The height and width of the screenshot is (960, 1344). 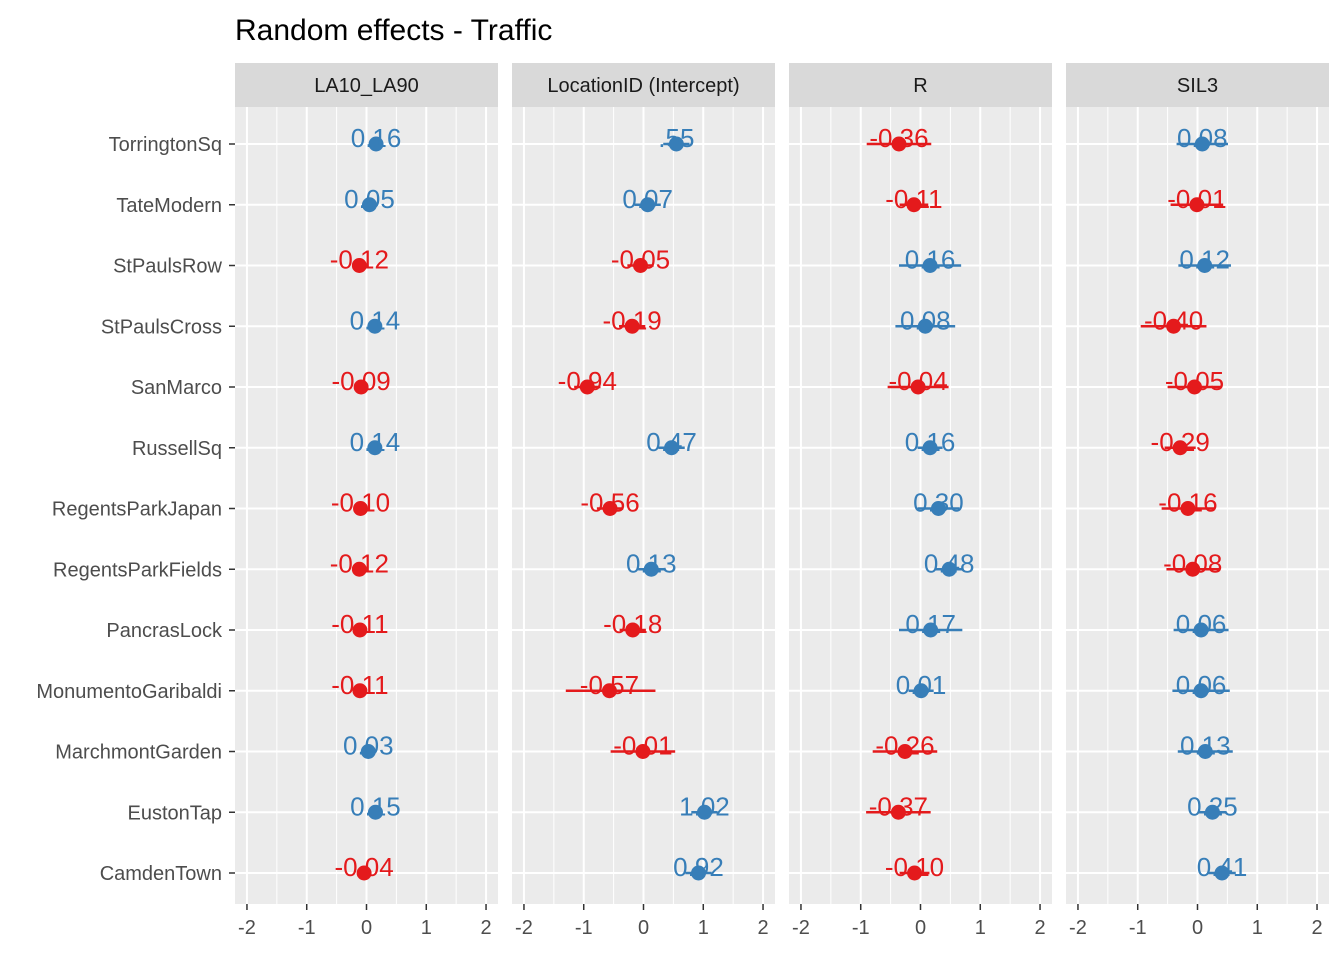 I want to click on value-label: 0.41, so click(x=1222, y=867).